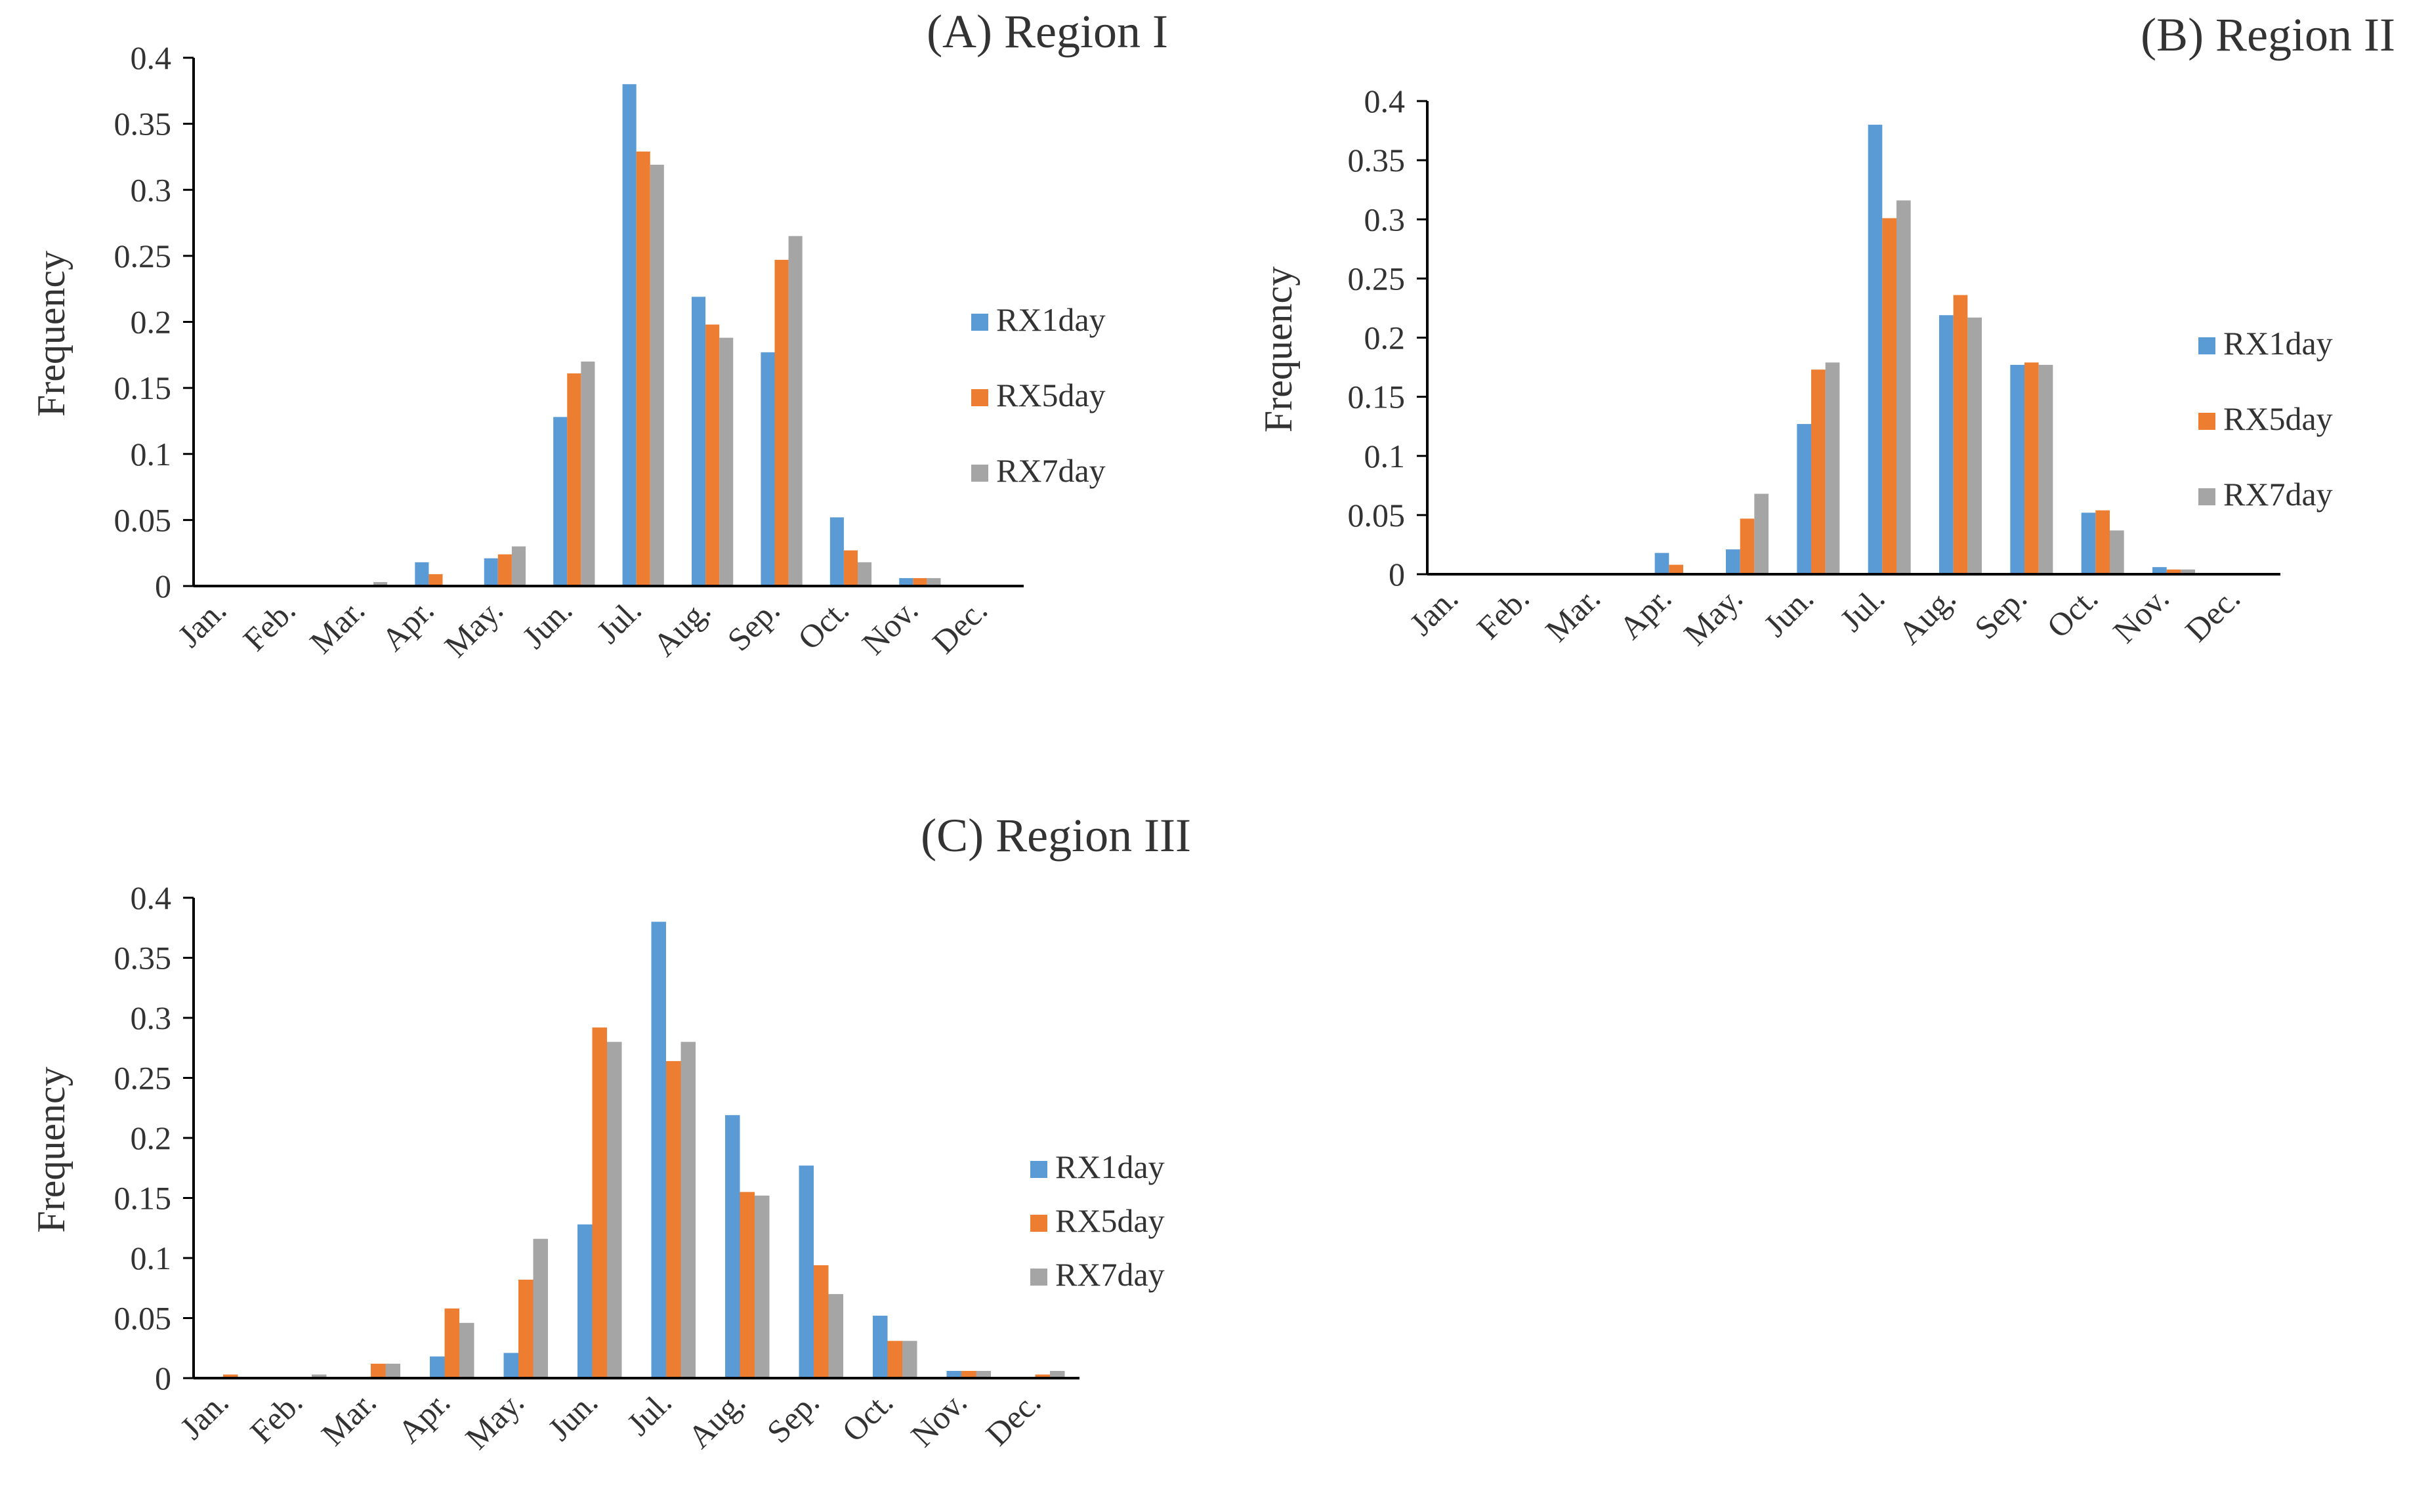 The height and width of the screenshot is (1512, 2409). Describe the element at coordinates (649, 1412) in the screenshot. I see `x-tick-label: Jul.` at that location.